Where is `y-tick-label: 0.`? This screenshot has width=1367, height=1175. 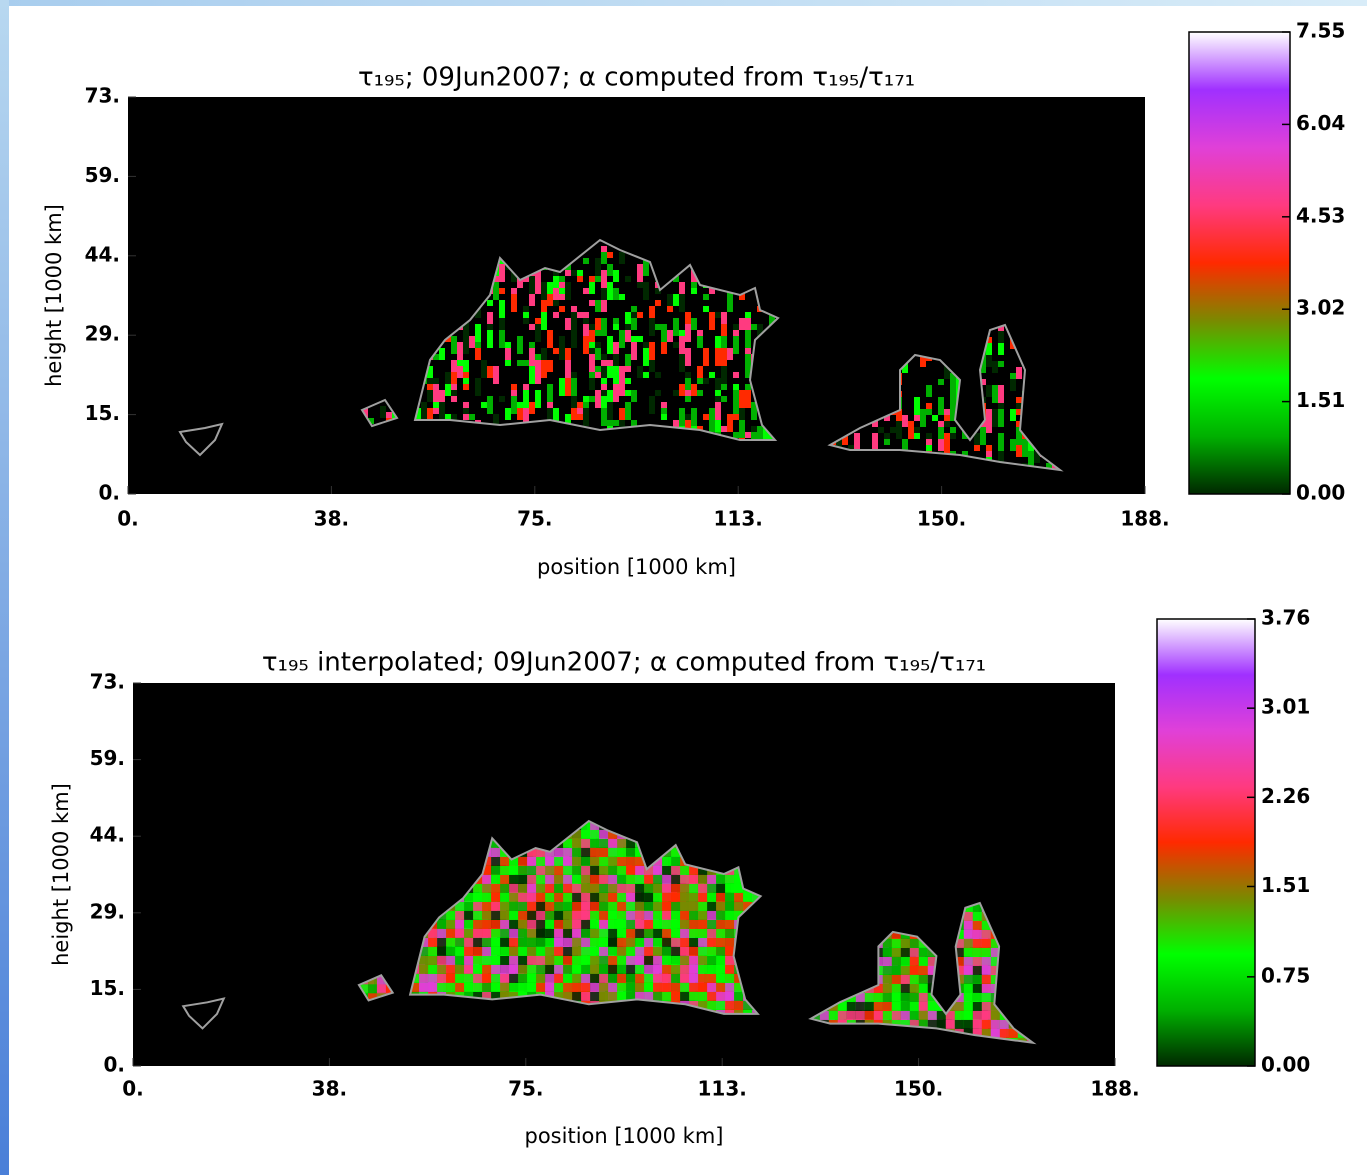 y-tick-label: 0. is located at coordinates (109, 493).